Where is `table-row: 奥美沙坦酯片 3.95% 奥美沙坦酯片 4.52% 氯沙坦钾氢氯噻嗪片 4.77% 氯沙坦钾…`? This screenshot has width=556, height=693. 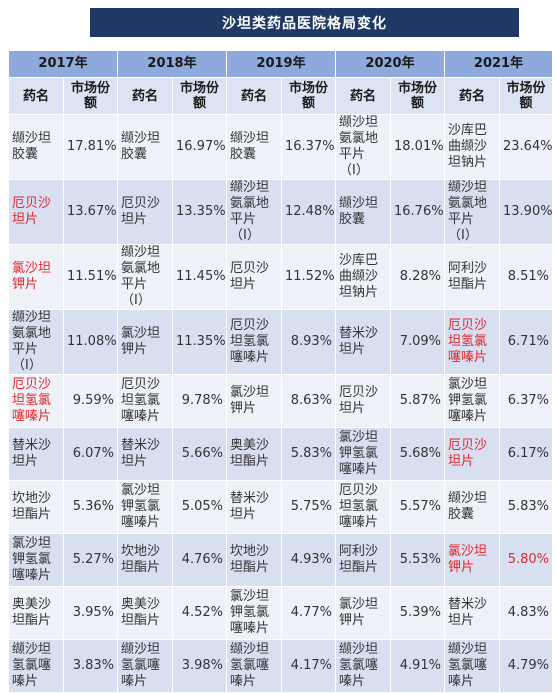
table-row: 奥美沙坦酯片 3.95% 奥美沙坦酯片 4.52% 氯沙坦钾氢氯噻嗪片 4.77% 氯沙坦钾… is located at coordinates (280, 613).